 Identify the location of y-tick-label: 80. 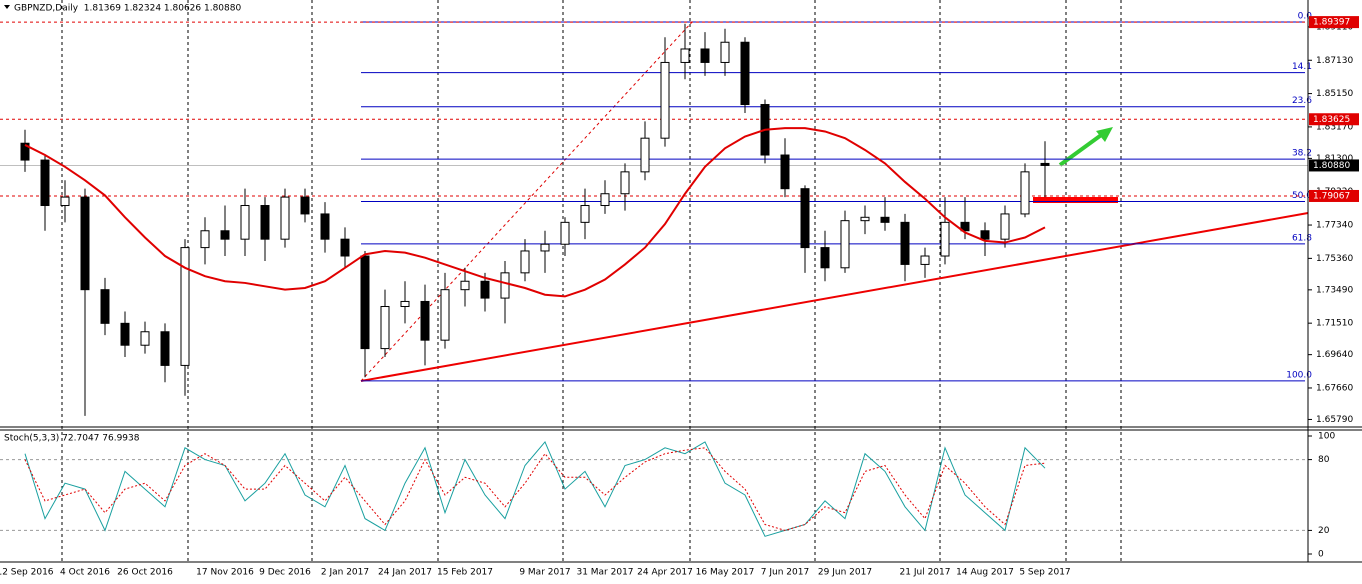
(1324, 460).